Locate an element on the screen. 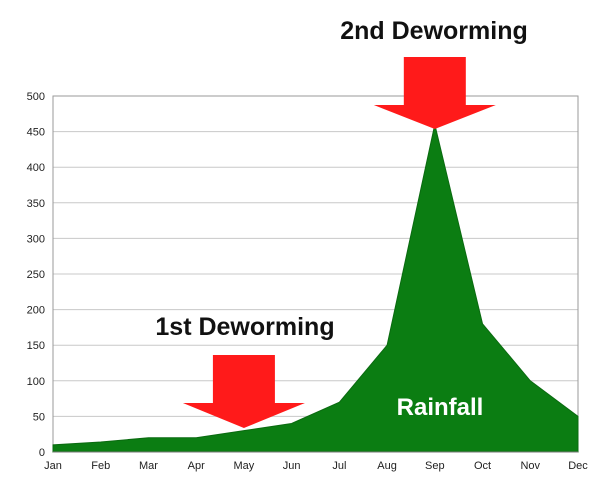 The image size is (600, 499). x-tick-label: Mar is located at coordinates (148, 466).